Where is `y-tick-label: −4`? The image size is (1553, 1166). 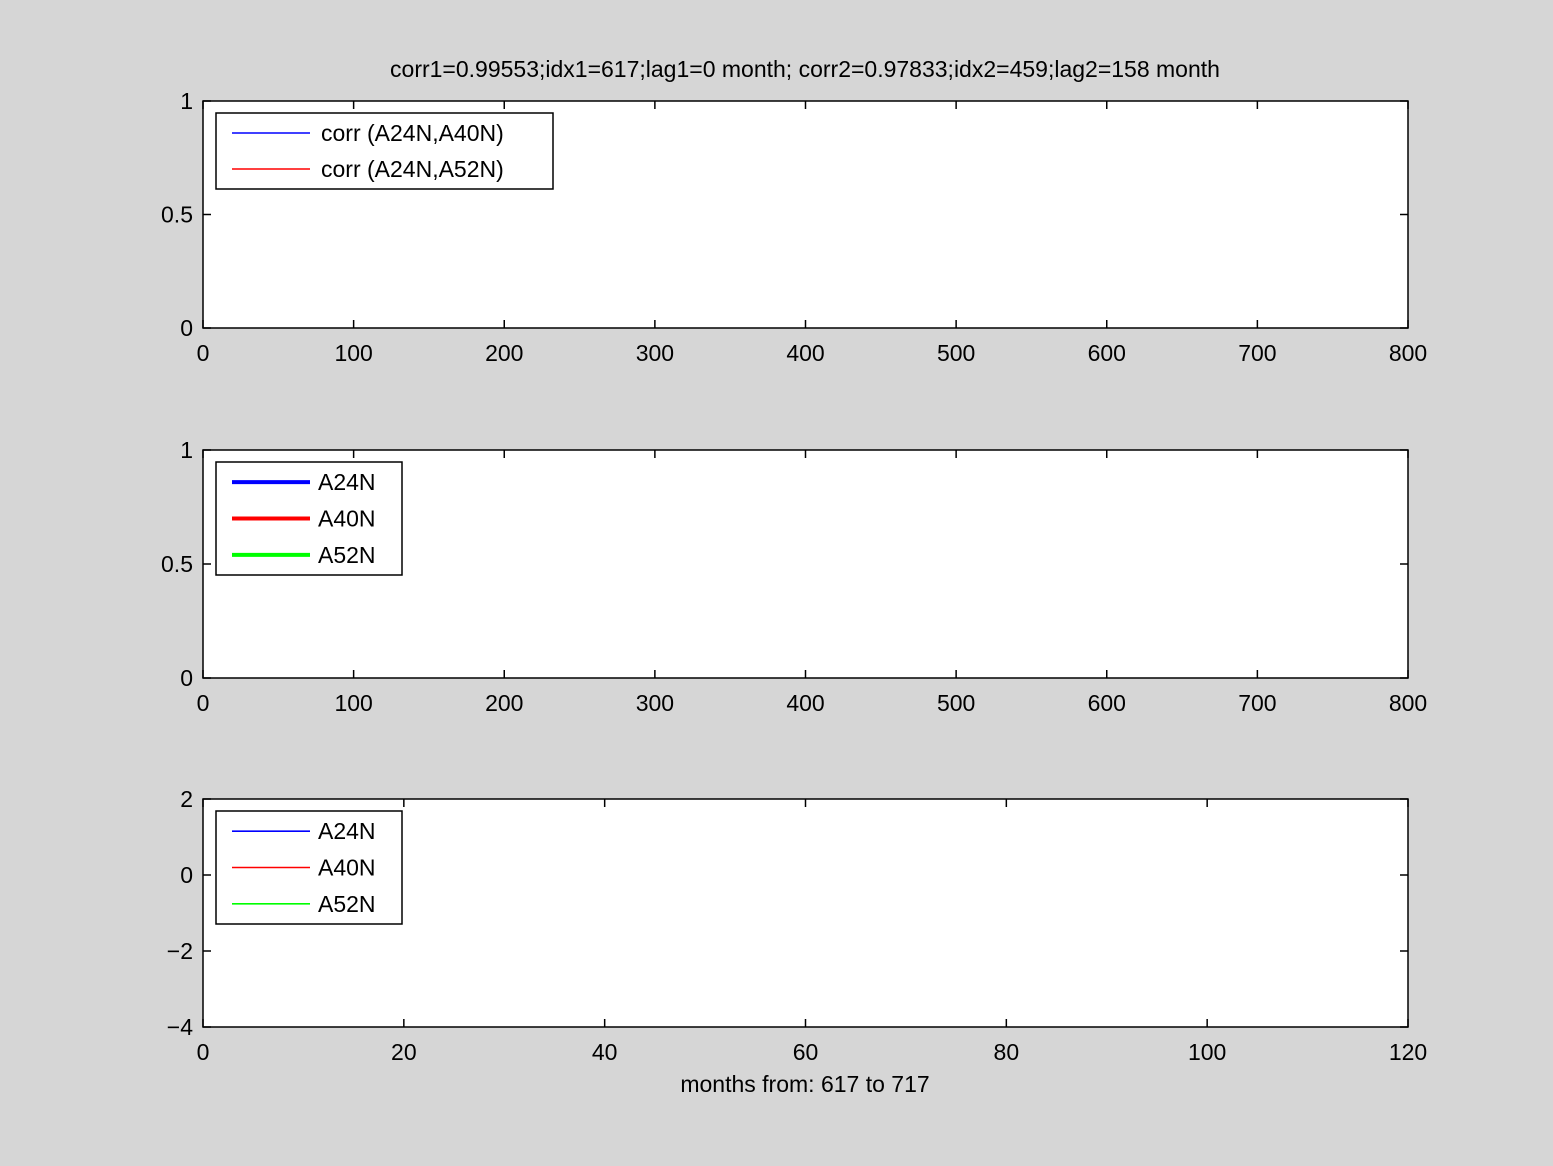
y-tick-label: −4 is located at coordinates (180, 1027).